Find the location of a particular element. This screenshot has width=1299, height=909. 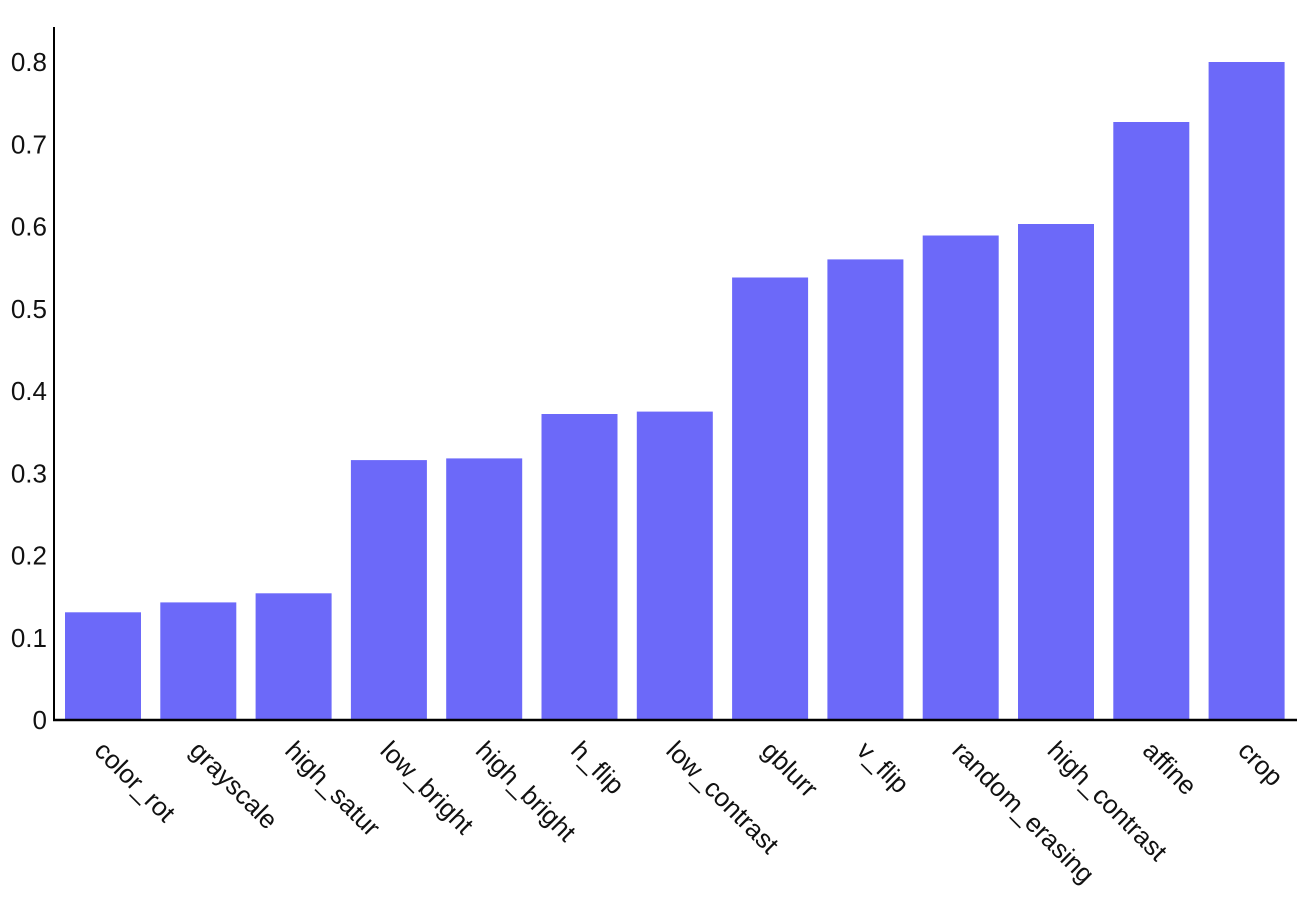

y-tick-label: 0.8 is located at coordinates (29, 62).